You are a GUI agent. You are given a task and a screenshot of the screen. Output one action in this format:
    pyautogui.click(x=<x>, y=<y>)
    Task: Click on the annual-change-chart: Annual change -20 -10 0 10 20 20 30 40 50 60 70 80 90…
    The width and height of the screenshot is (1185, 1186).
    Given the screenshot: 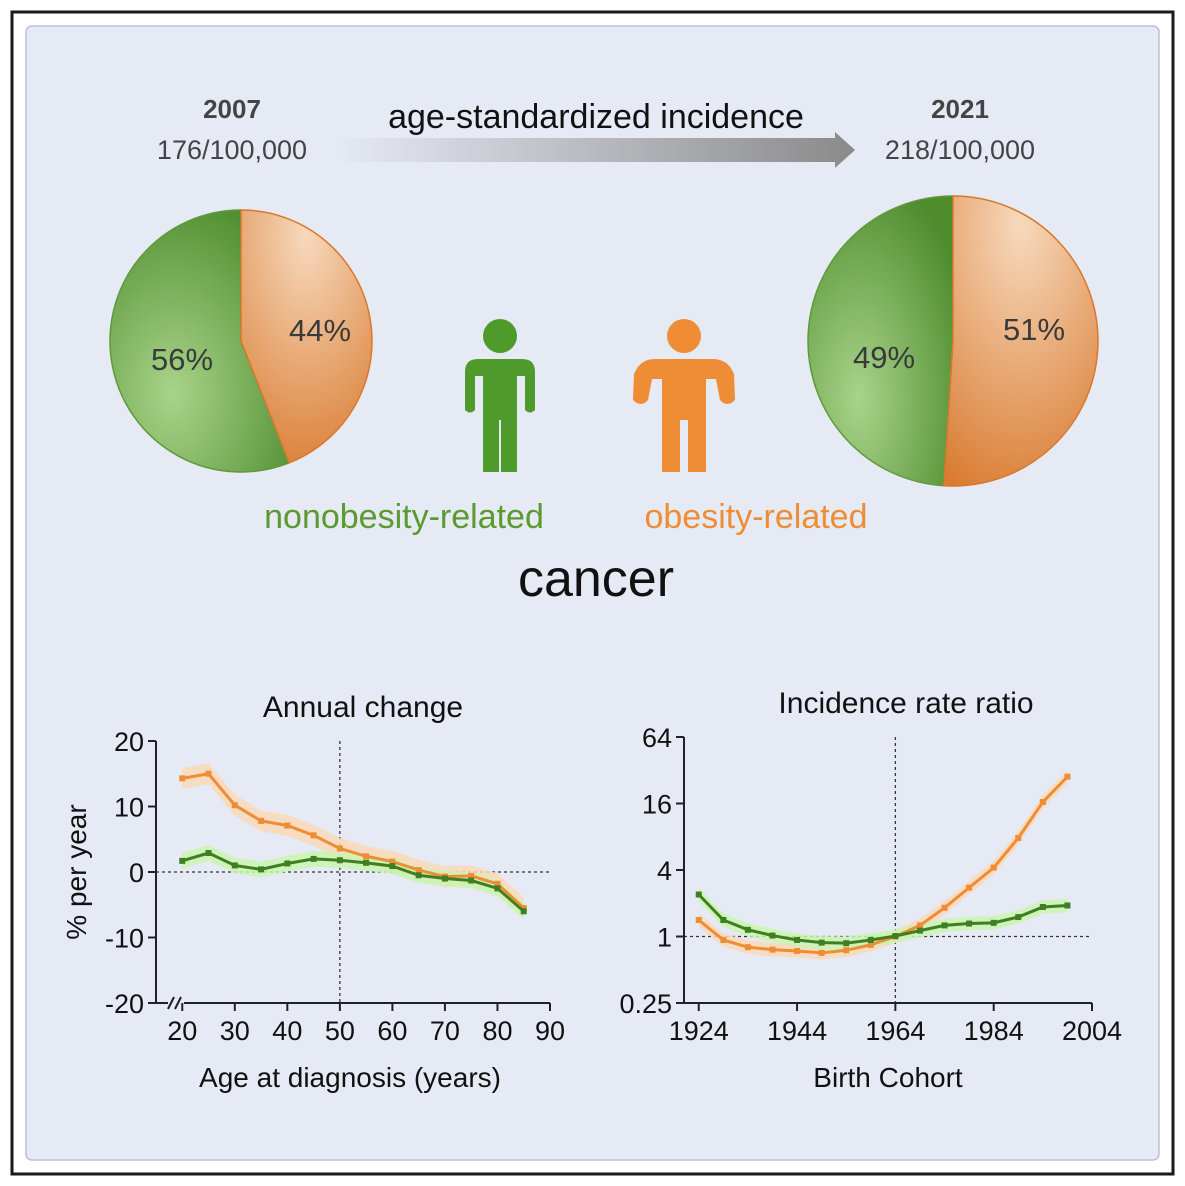 What is the action you would take?
    pyautogui.click(x=313, y=892)
    